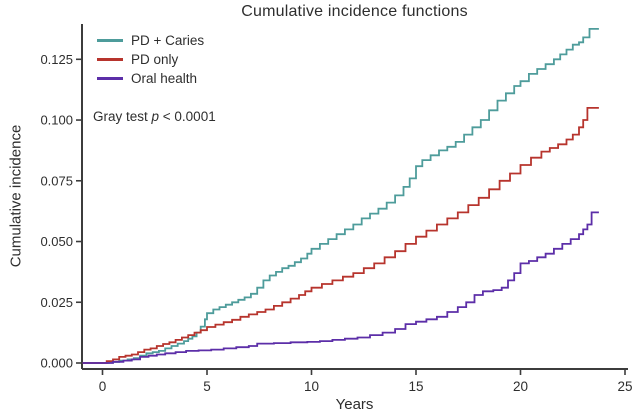  I want to click on x-tick-label: 0, so click(103, 386).